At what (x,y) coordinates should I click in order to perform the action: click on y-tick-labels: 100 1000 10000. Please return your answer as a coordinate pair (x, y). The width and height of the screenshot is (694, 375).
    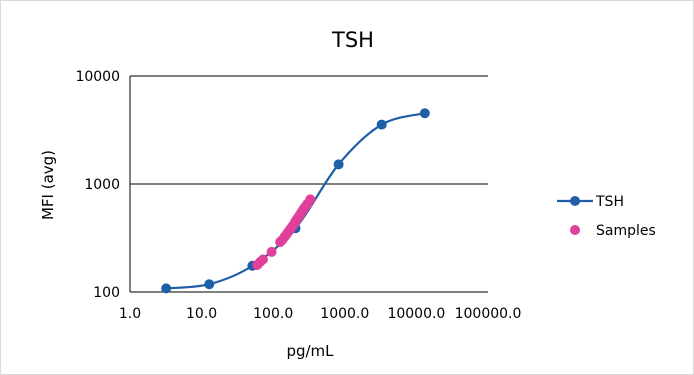
    Looking at the image, I should click on (97, 185).